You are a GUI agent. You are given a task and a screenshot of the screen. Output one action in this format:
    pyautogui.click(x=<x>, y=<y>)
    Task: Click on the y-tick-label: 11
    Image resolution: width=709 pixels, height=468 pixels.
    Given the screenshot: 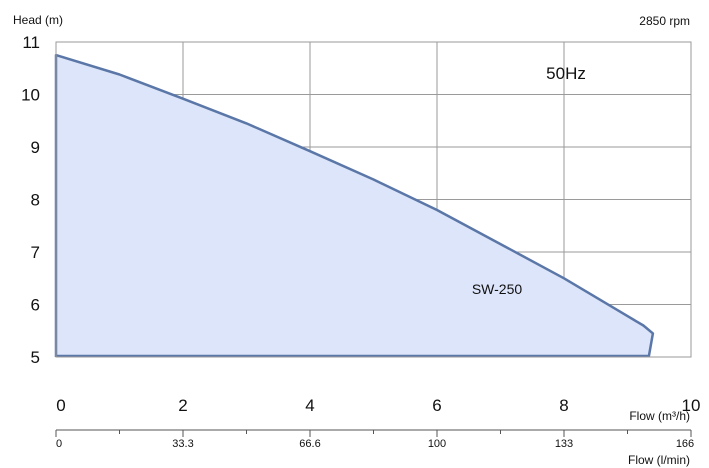 What is the action you would take?
    pyautogui.click(x=31, y=42)
    